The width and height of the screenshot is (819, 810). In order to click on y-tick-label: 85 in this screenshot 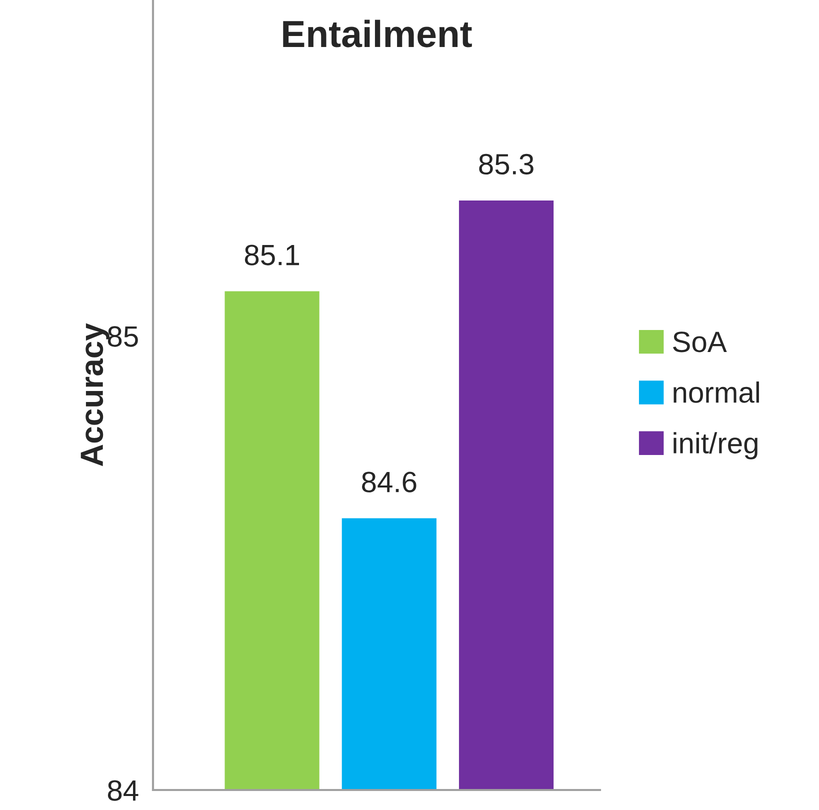, I will do `click(123, 336)`.